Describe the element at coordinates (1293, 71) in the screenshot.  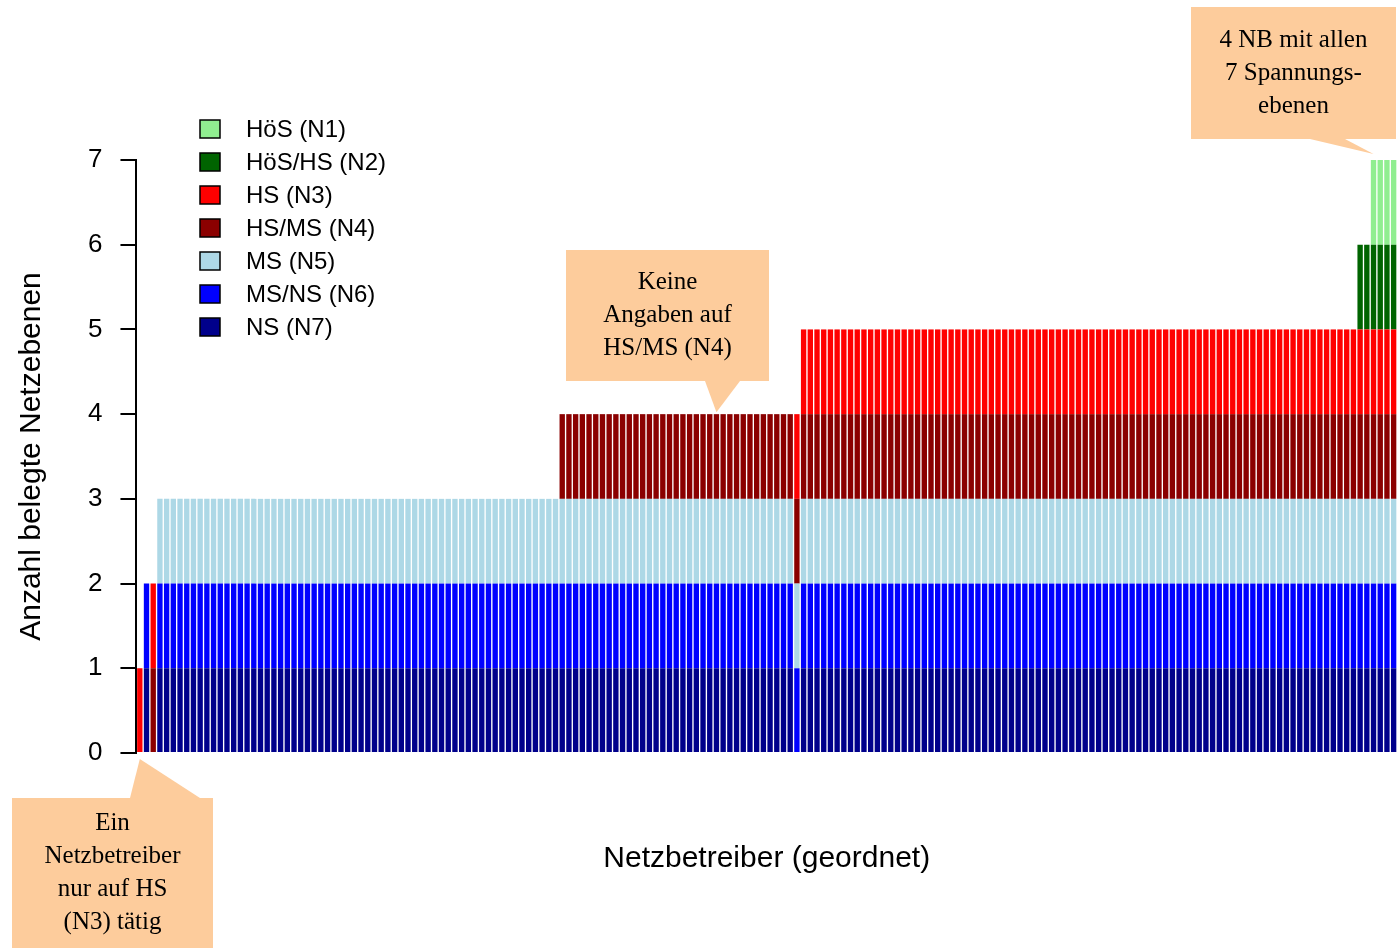
I see `text: 4 NB mit allen 7 Spannungs-ebenen` at that location.